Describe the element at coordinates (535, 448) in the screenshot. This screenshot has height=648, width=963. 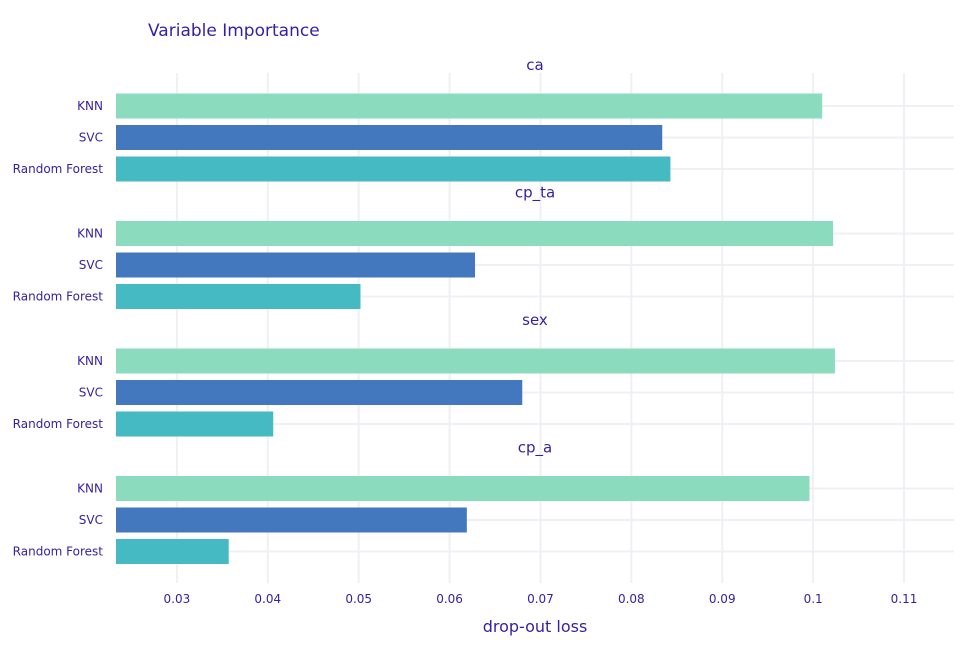
I see `facet-title-cp_a: cp_a` at that location.